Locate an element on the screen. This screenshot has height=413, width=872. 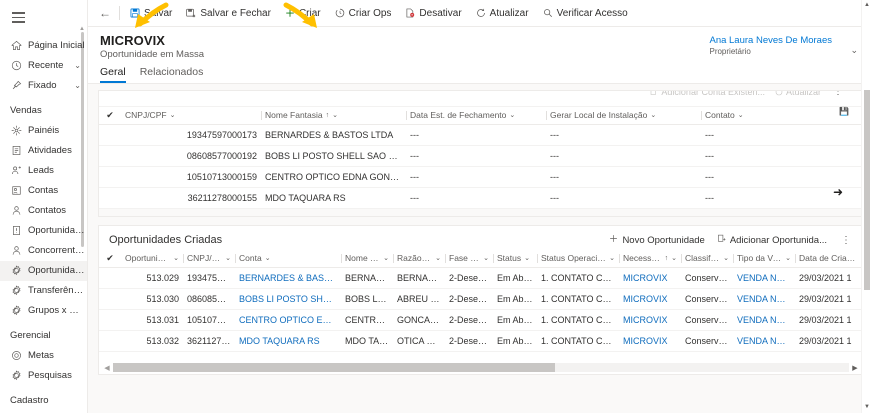
cell-conta: MDO TAQUARA RS is located at coordinates (288, 341).